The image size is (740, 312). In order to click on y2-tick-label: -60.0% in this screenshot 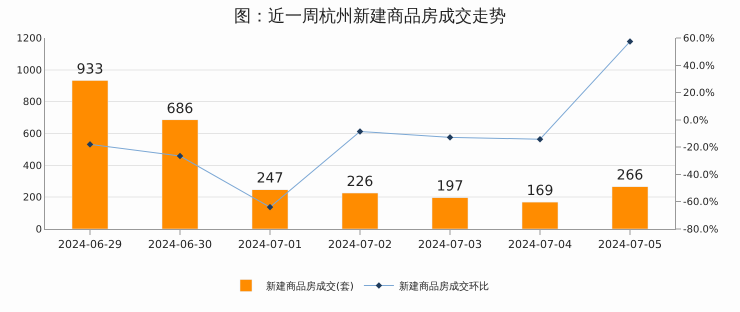, I will do `click(700, 202)`.